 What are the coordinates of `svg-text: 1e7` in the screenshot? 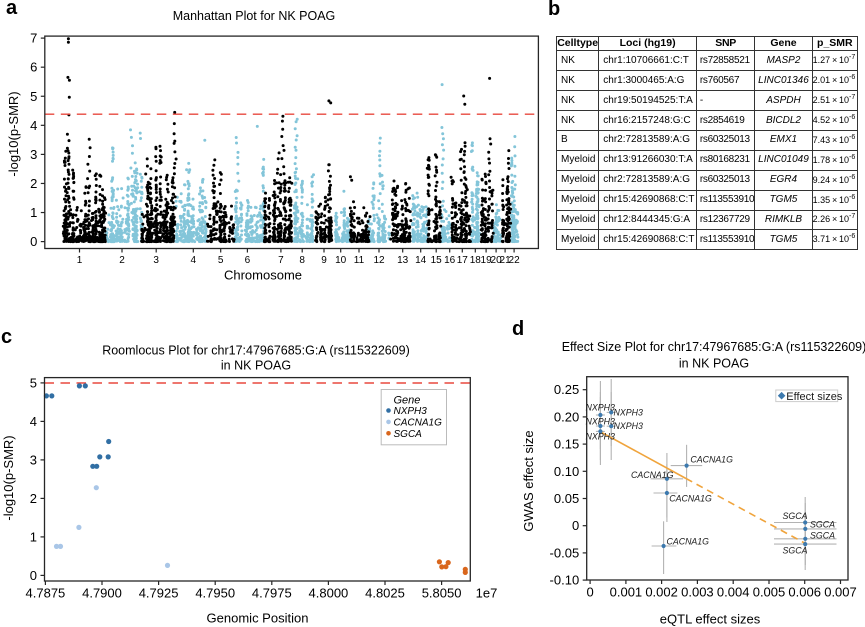 It's located at (487, 593).